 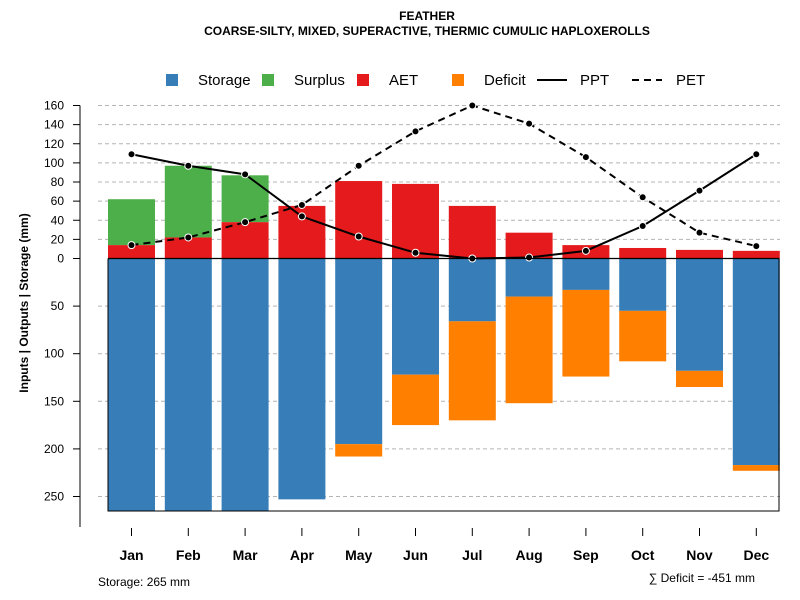 What do you see at coordinates (54, 125) in the screenshot?
I see `y-tick-label: 140` at bounding box center [54, 125].